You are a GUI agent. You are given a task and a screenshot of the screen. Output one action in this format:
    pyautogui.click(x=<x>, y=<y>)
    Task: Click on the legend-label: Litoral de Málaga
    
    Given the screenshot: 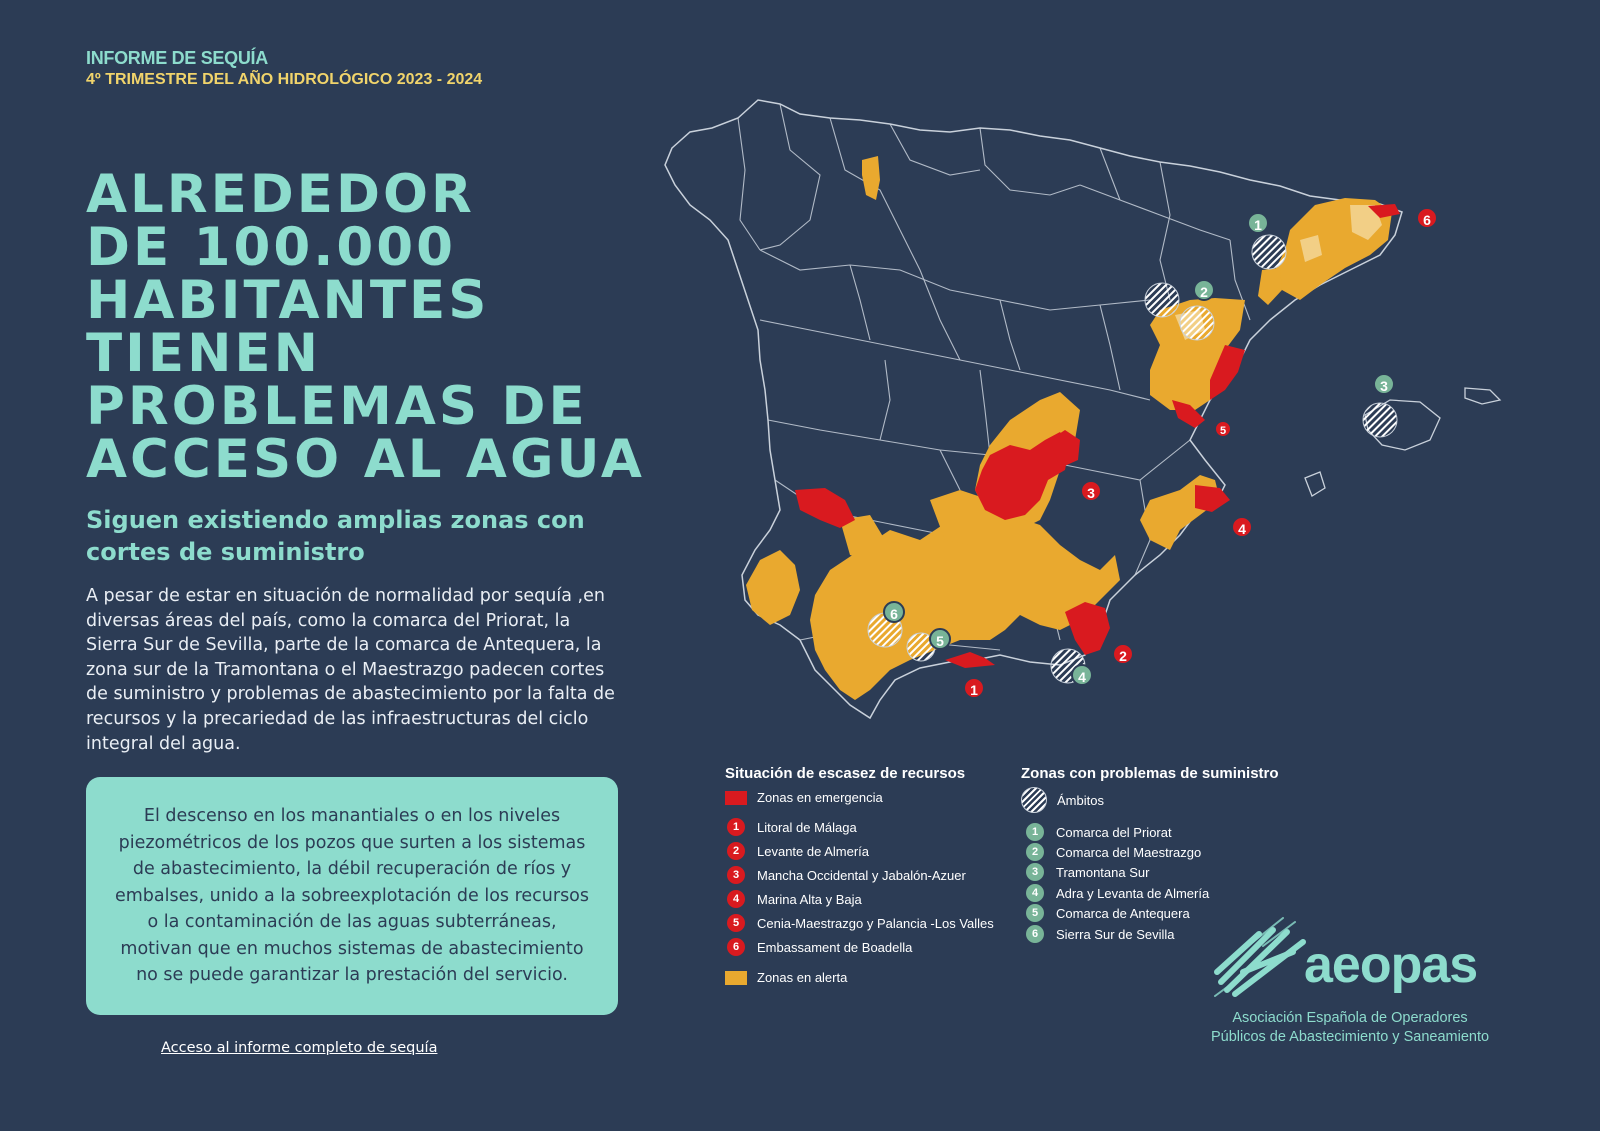 What is the action you would take?
    pyautogui.click(x=807, y=827)
    